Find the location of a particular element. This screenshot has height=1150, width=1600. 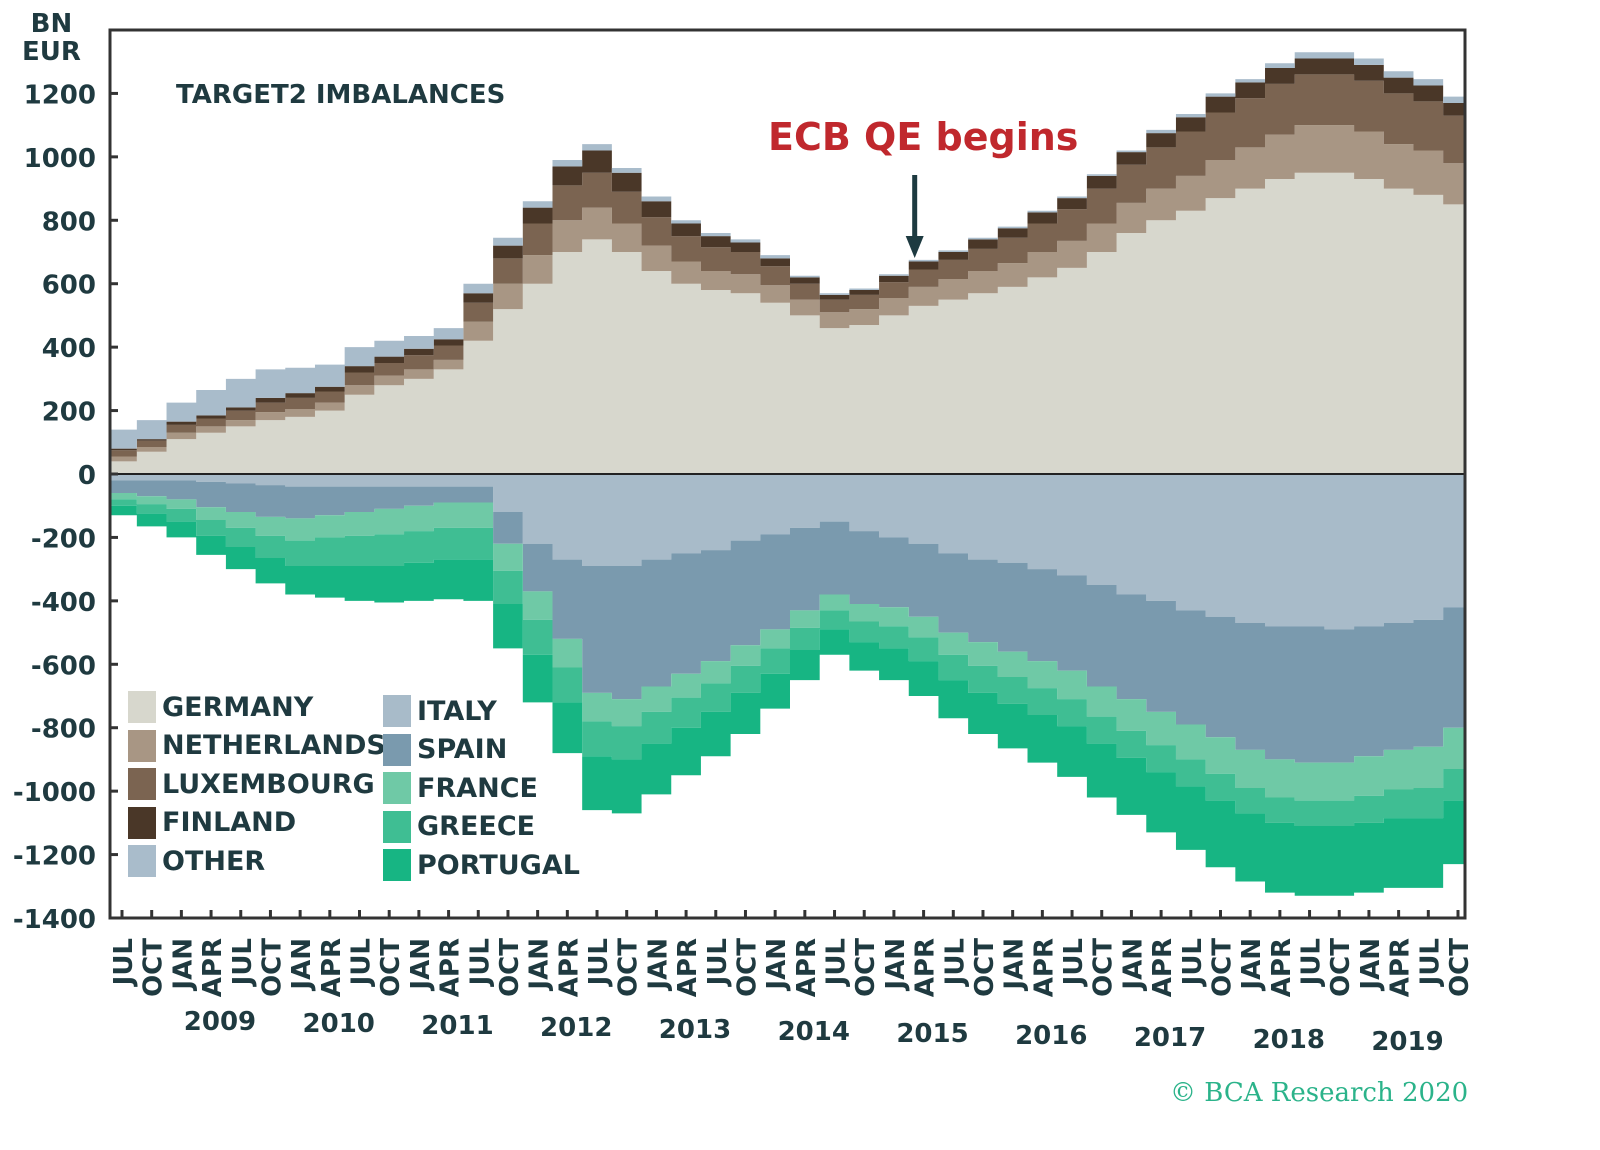

legend-item-spain: SPAIN is located at coordinates (445, 750).